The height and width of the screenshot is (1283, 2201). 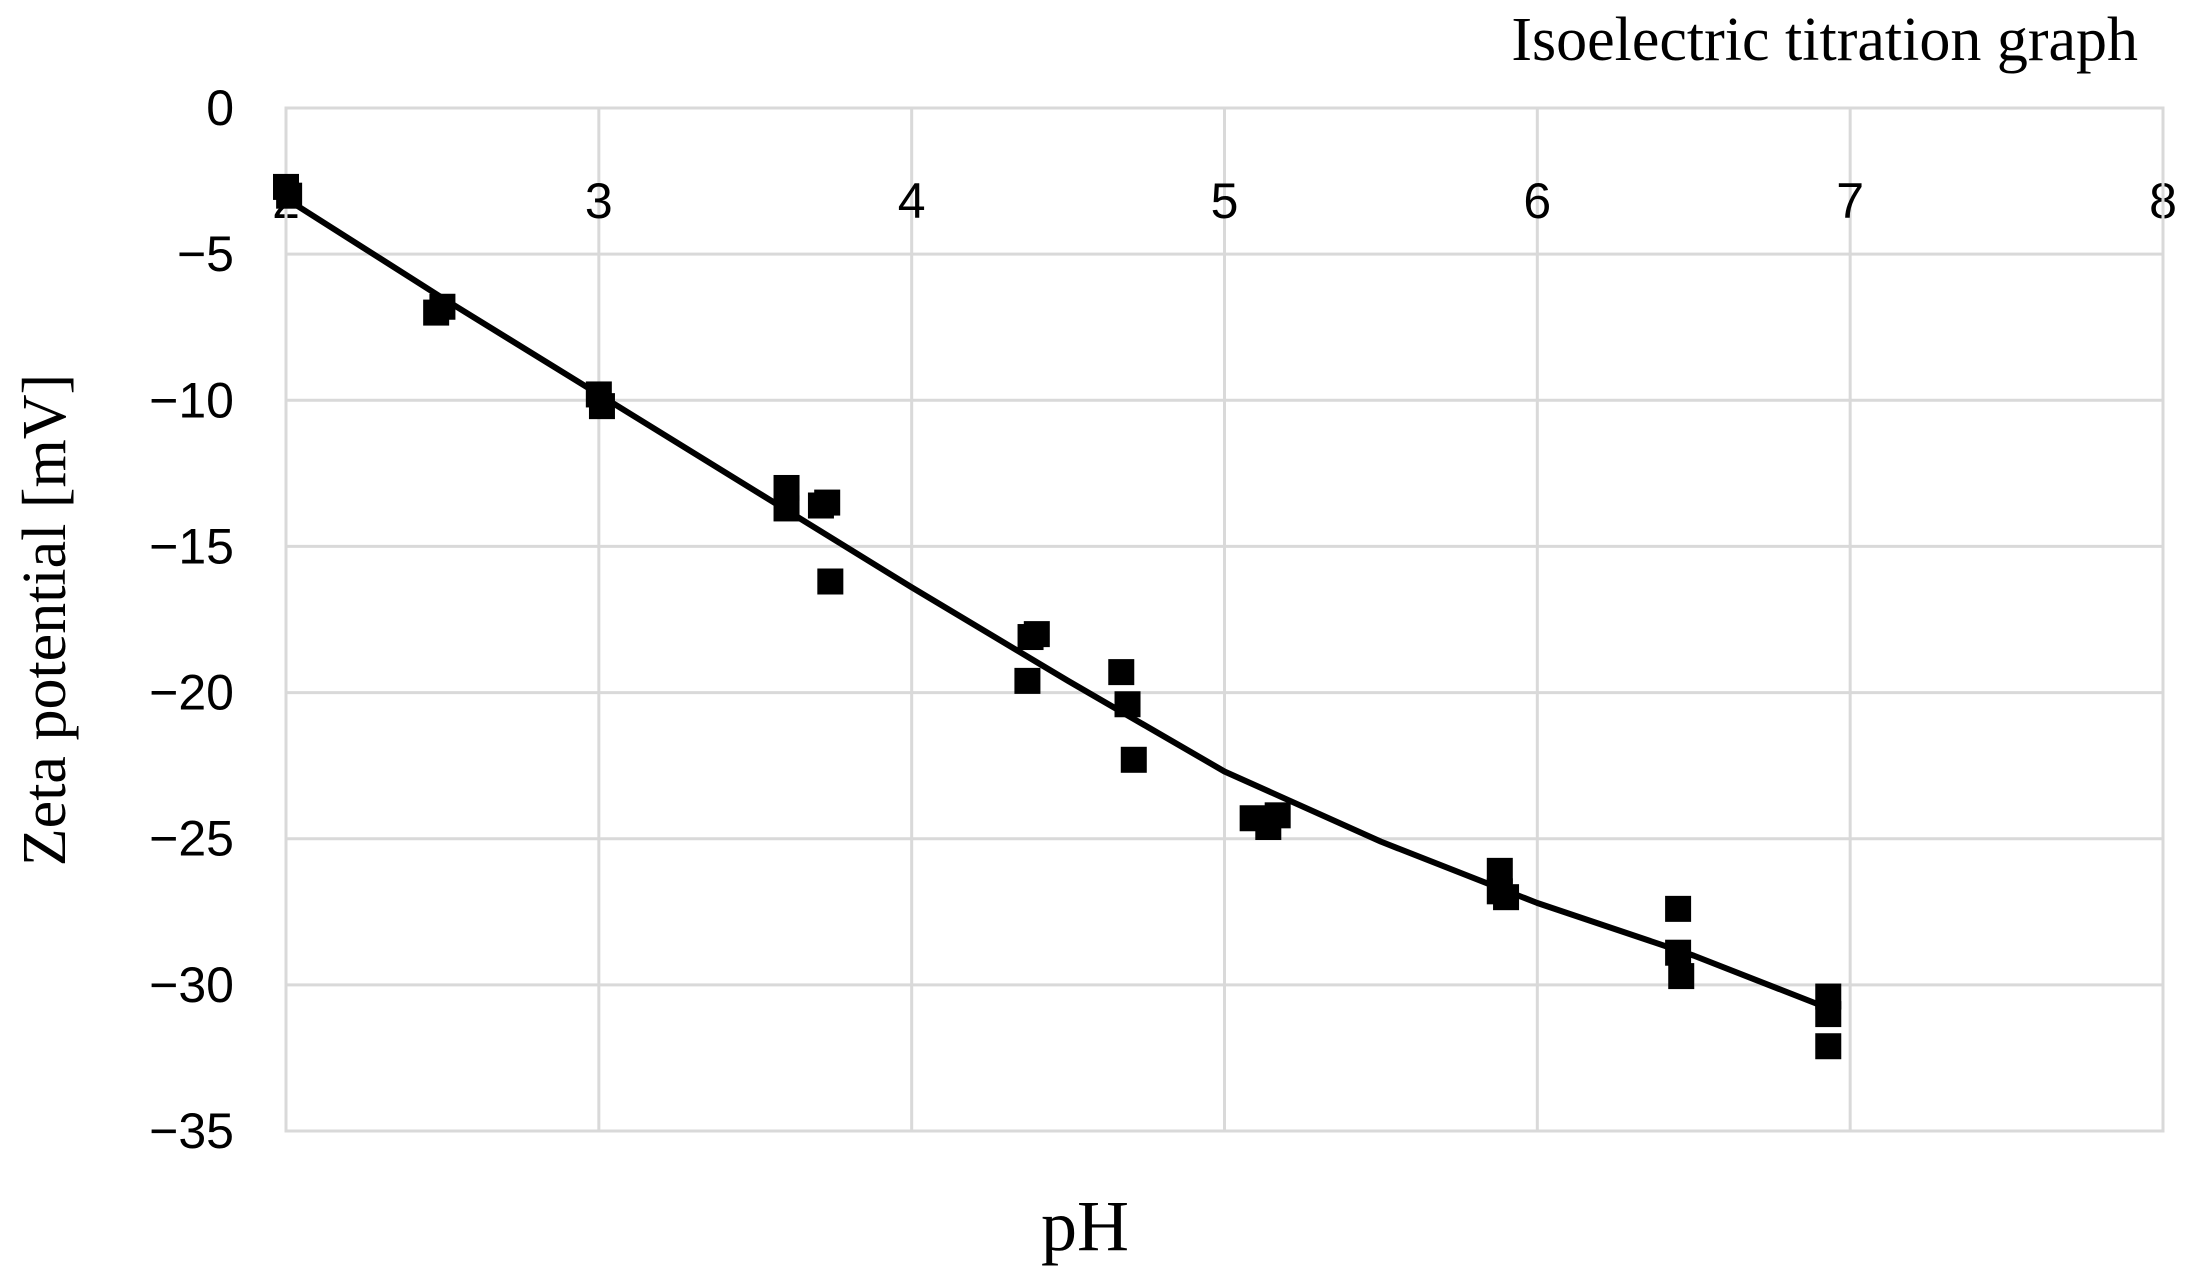 What do you see at coordinates (1537, 201) in the screenshot?
I see `x-tick-label: 6` at bounding box center [1537, 201].